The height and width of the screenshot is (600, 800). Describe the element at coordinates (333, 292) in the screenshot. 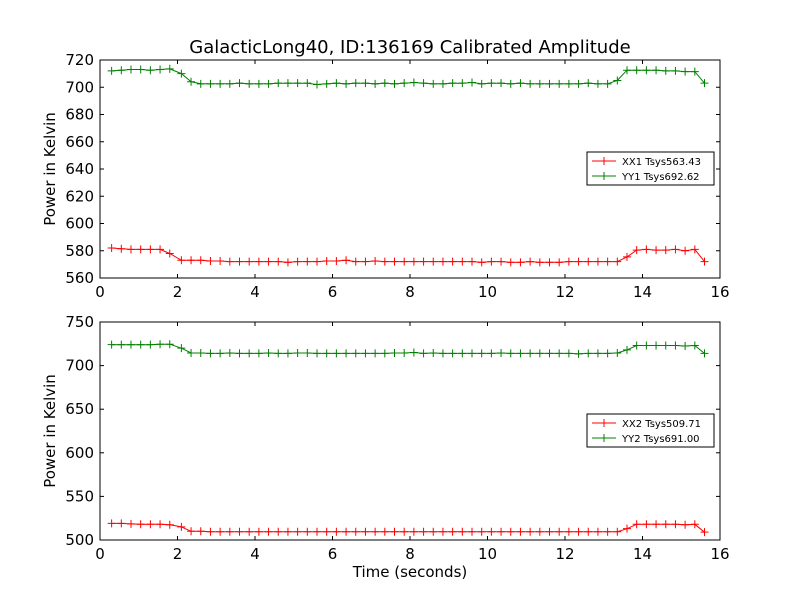

I see `x-tick-label: 6` at that location.